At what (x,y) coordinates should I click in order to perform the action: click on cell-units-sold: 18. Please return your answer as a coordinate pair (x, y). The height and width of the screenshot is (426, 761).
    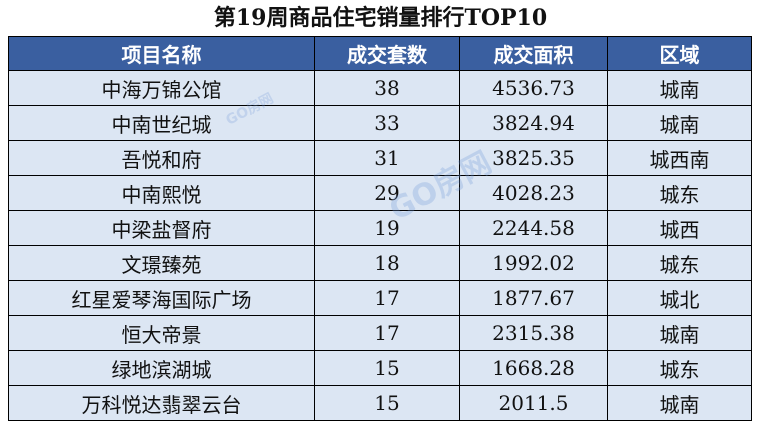
    Looking at the image, I should click on (387, 263).